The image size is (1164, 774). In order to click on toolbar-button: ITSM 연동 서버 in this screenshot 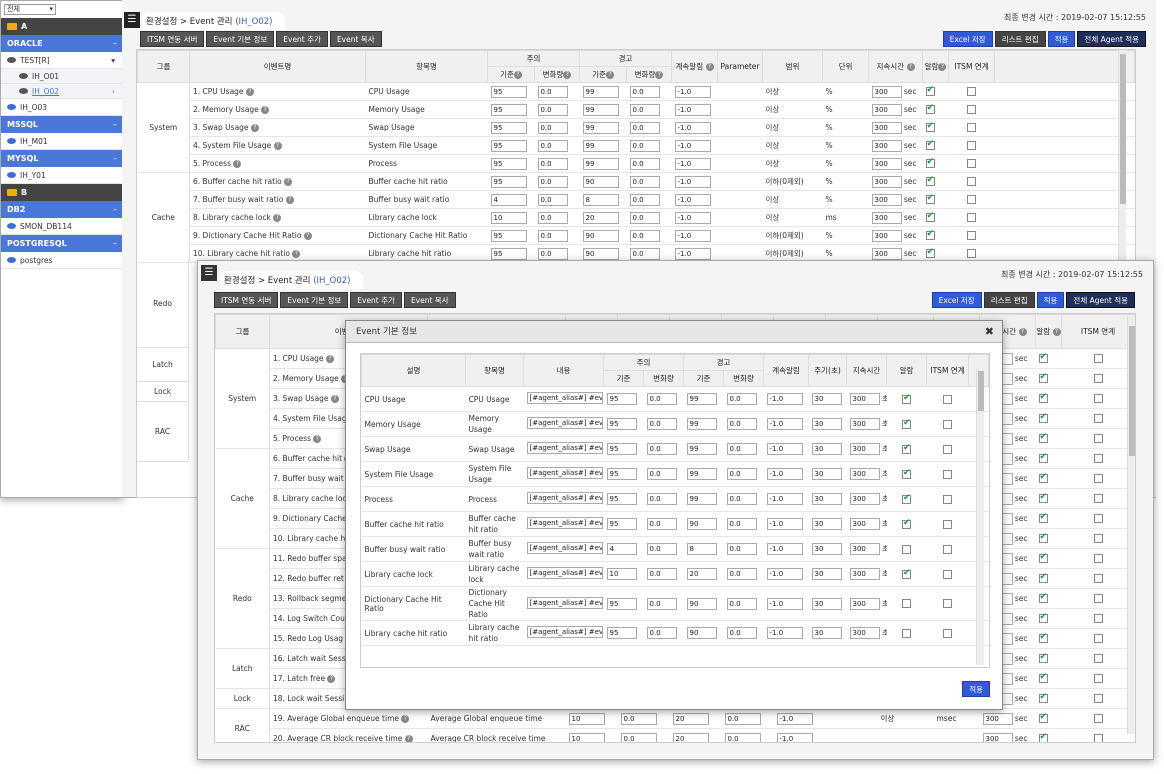, I will do `click(246, 300)`.